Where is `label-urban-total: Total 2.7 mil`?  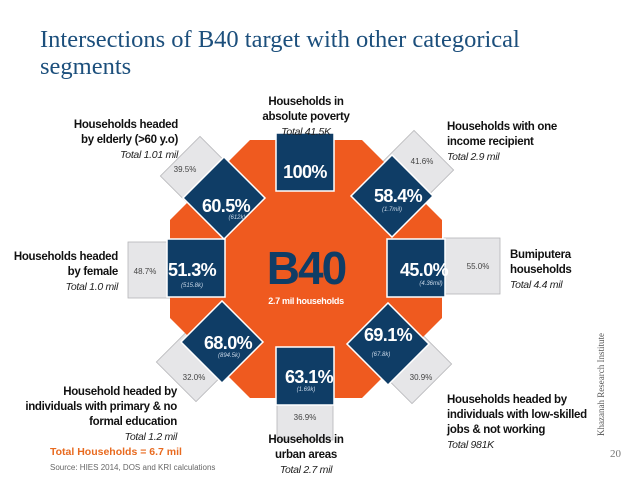 label-urban-total: Total 2.7 mil is located at coordinates (306, 470).